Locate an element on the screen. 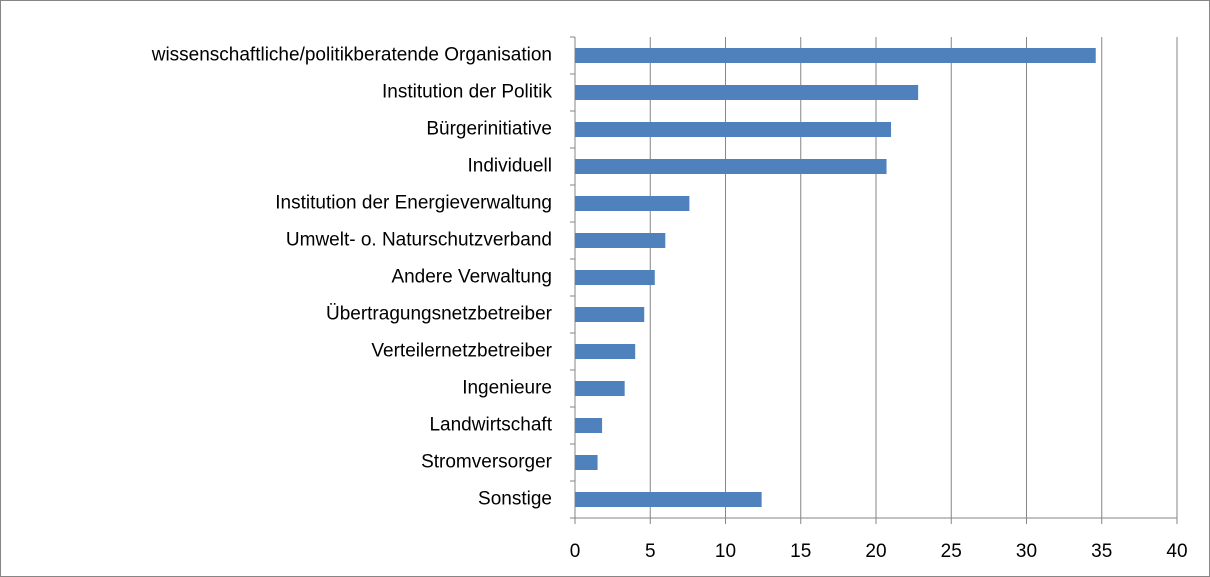 This screenshot has height=577, width=1210. y-tick-label: Individuell is located at coordinates (510, 166).